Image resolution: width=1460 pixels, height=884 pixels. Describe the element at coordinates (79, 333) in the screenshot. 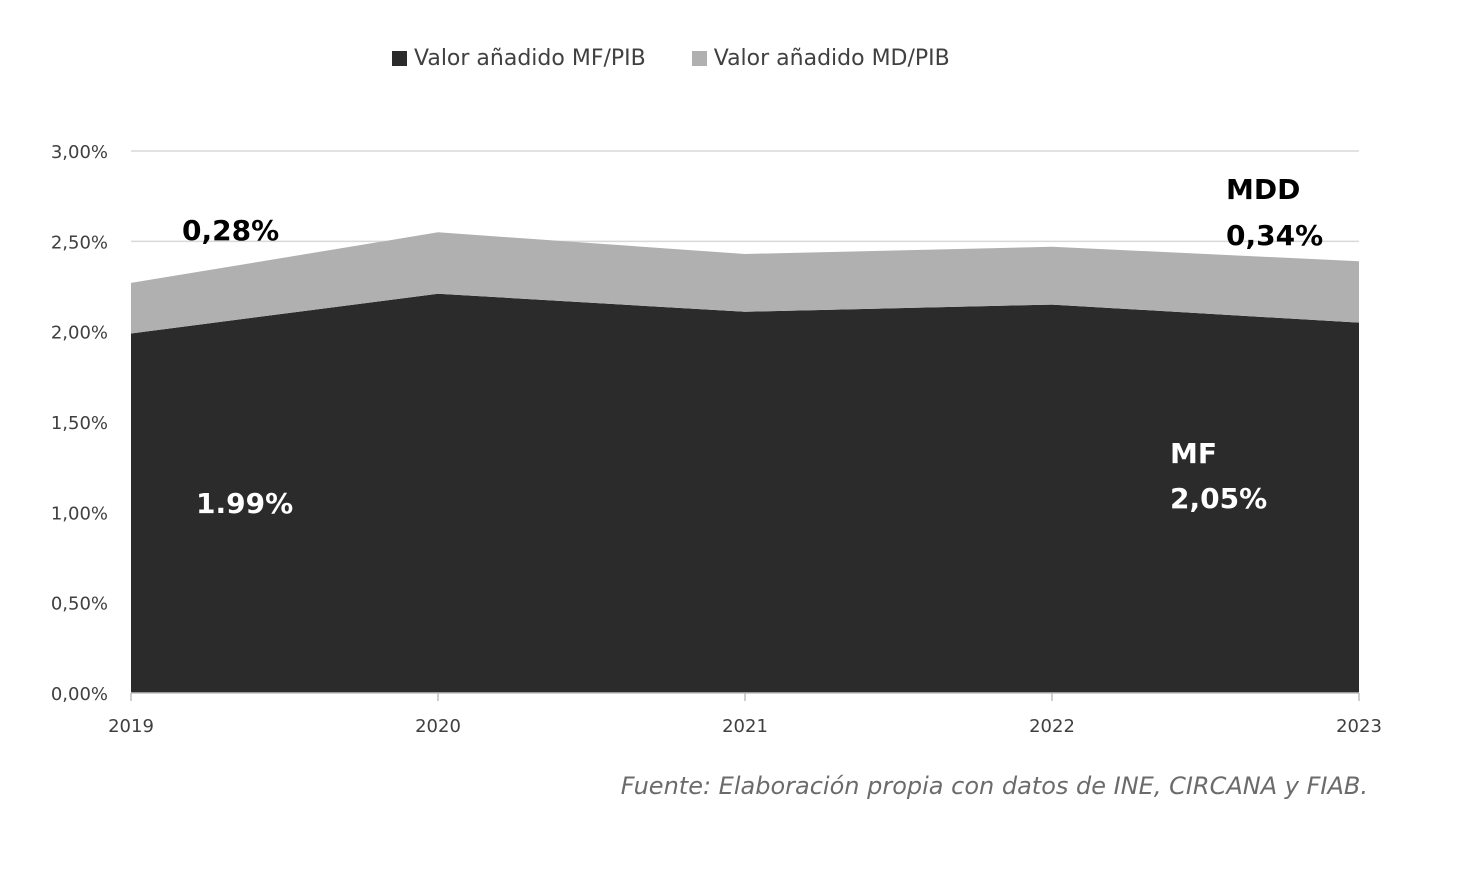

I see `y-tick-label: 2,00%` at that location.